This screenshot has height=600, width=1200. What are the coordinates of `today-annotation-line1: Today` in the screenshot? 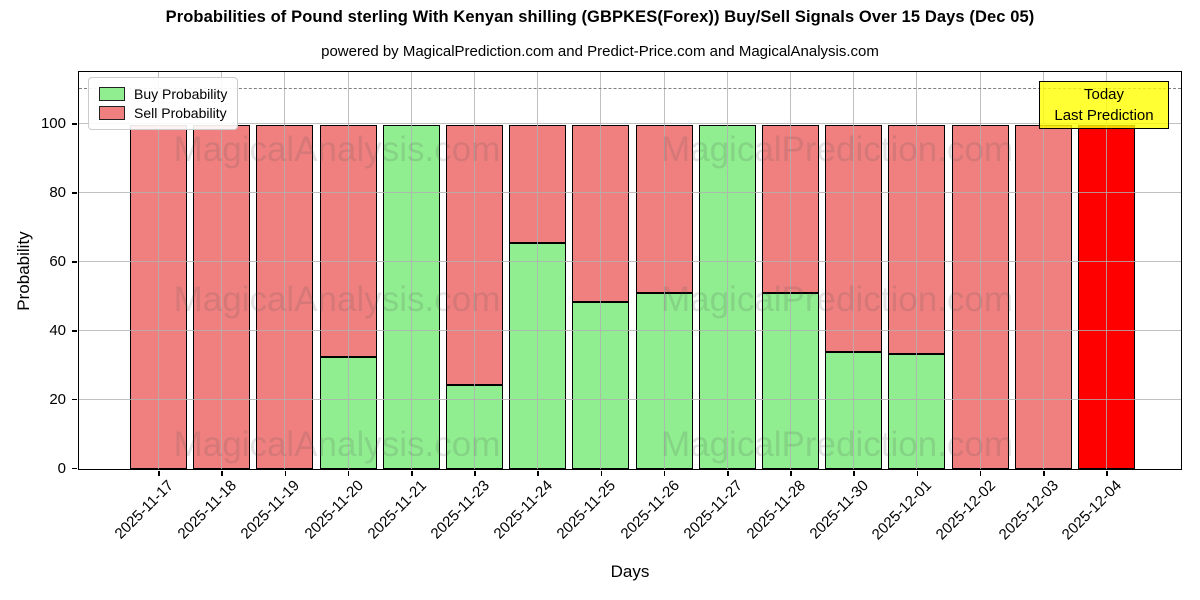 It's located at (1104, 94).